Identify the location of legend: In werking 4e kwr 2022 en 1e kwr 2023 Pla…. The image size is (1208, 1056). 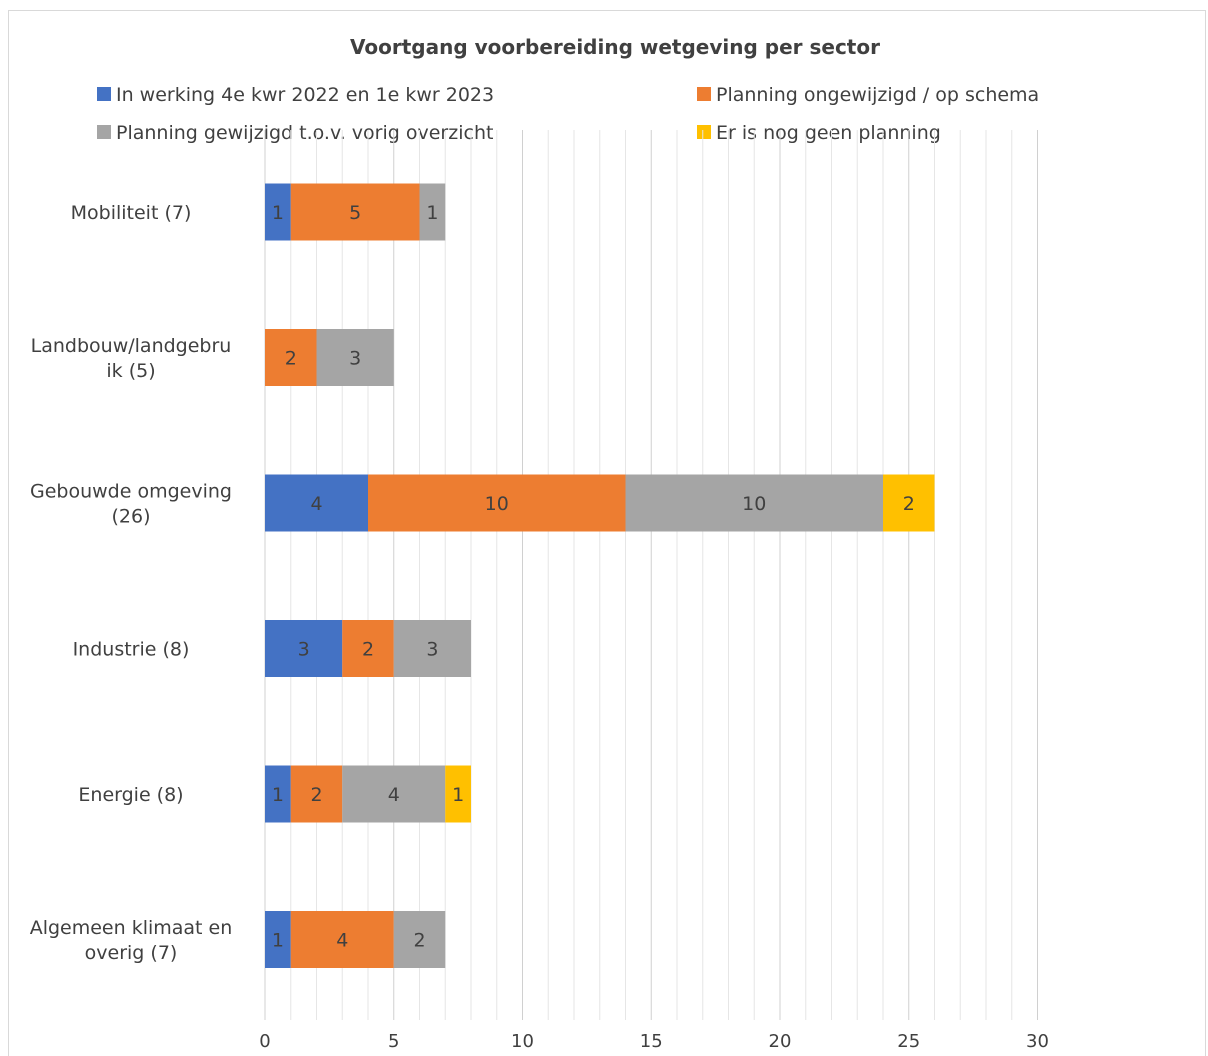
(568, 114).